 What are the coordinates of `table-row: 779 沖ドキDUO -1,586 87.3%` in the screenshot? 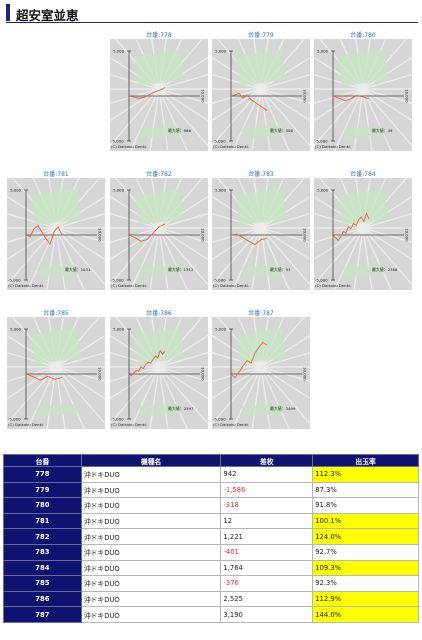 It's located at (211, 490).